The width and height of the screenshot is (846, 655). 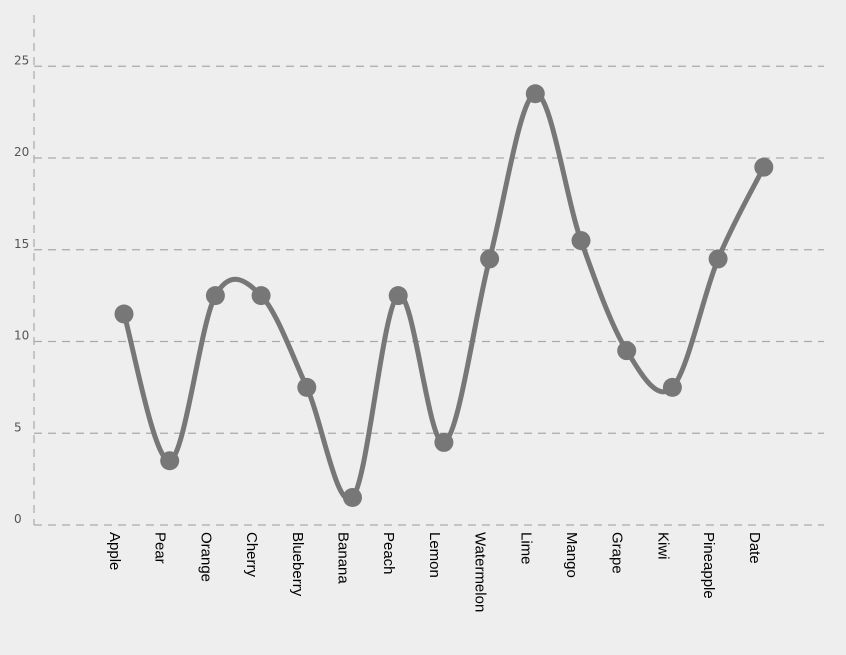 I want to click on x-tick-label: Pear, so click(x=160, y=548).